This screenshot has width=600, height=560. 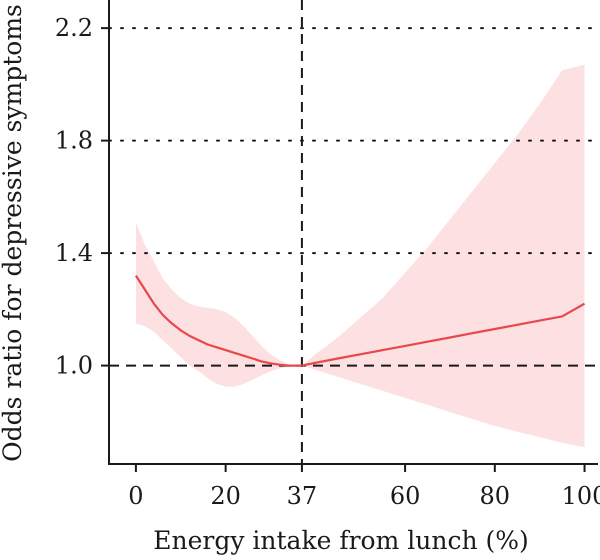 What do you see at coordinates (74, 253) in the screenshot?
I see `y-tick-label: 1.4` at bounding box center [74, 253].